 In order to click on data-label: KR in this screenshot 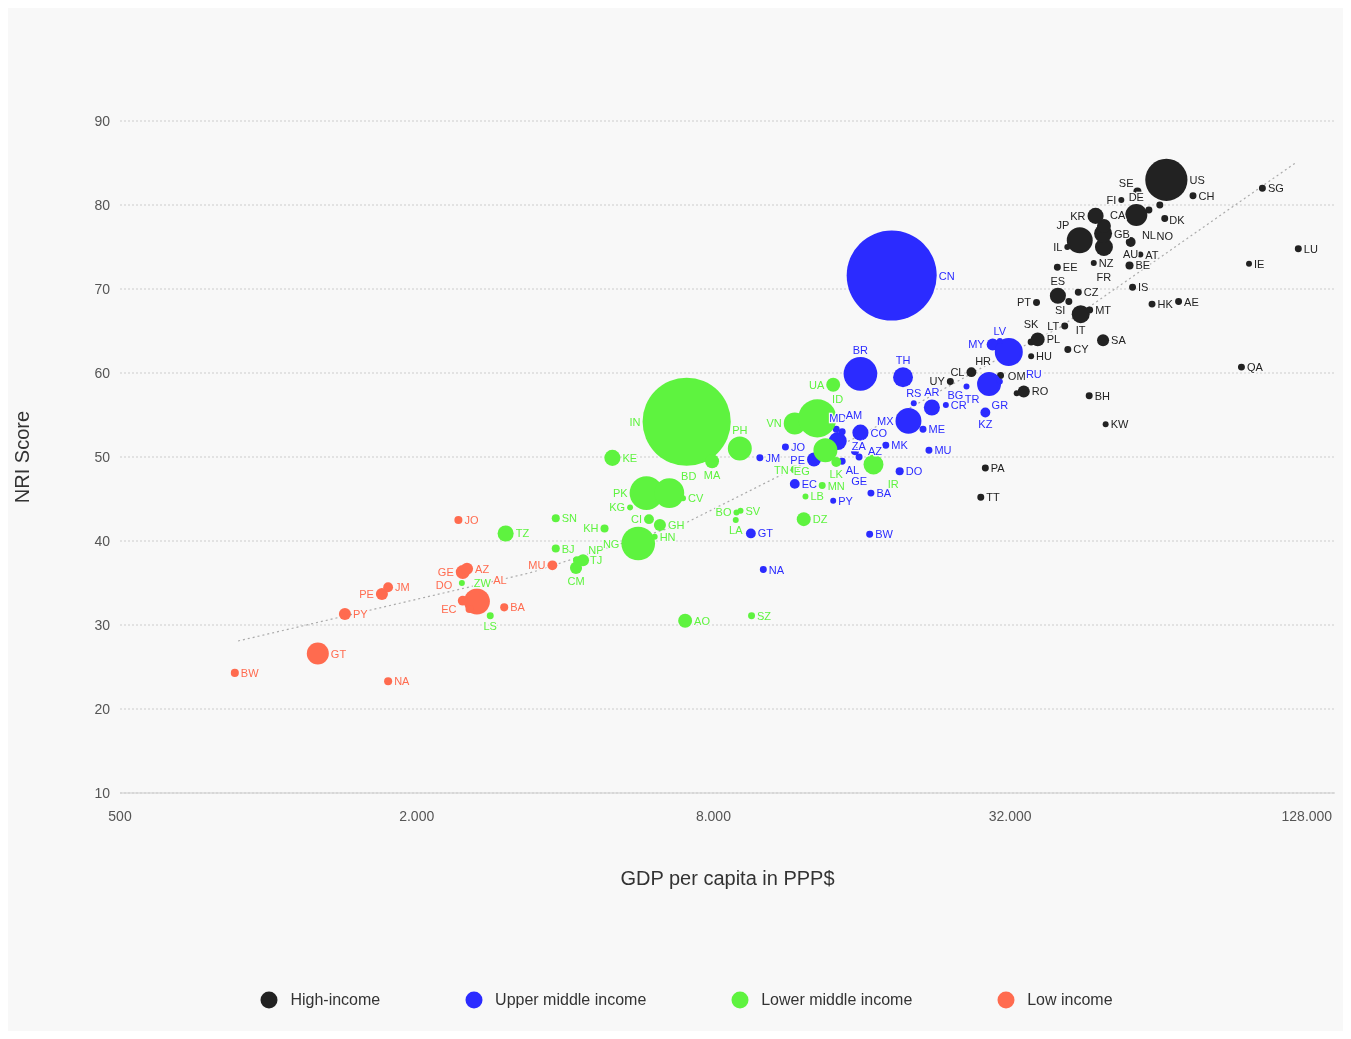, I will do `click(1078, 215)`.